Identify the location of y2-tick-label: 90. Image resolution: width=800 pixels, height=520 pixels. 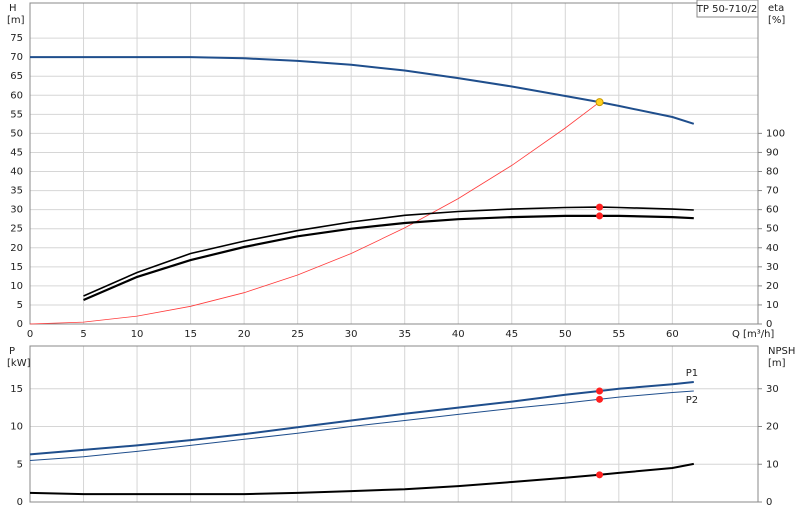
(772, 152).